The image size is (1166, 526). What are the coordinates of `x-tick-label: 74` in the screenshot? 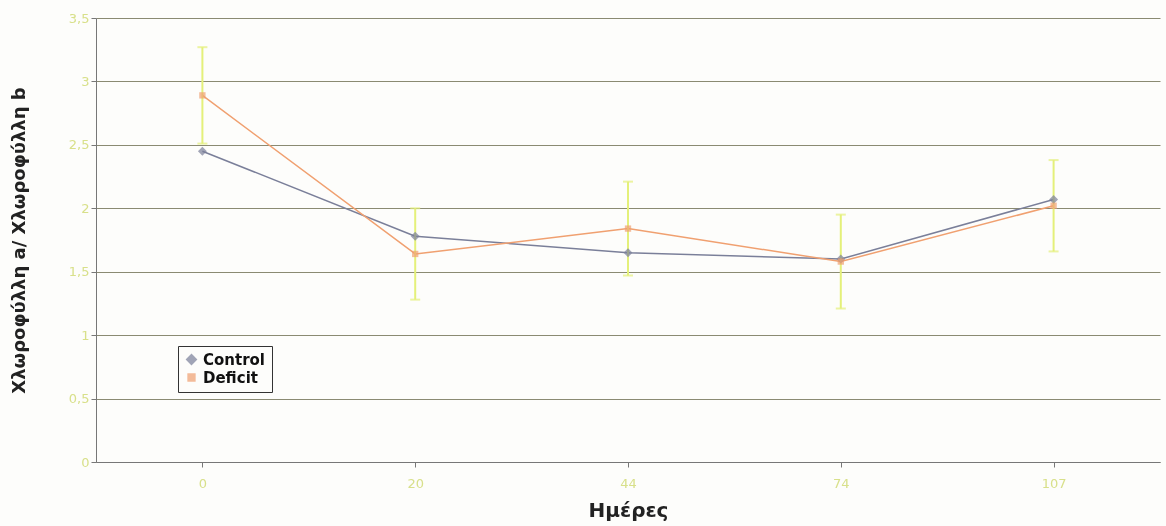 It's located at (841, 483).